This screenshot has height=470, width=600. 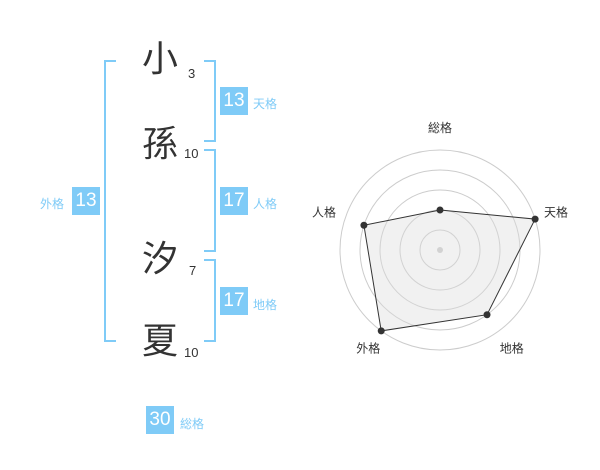 What do you see at coordinates (159, 259) in the screenshot?
I see `name-char: 汐` at bounding box center [159, 259].